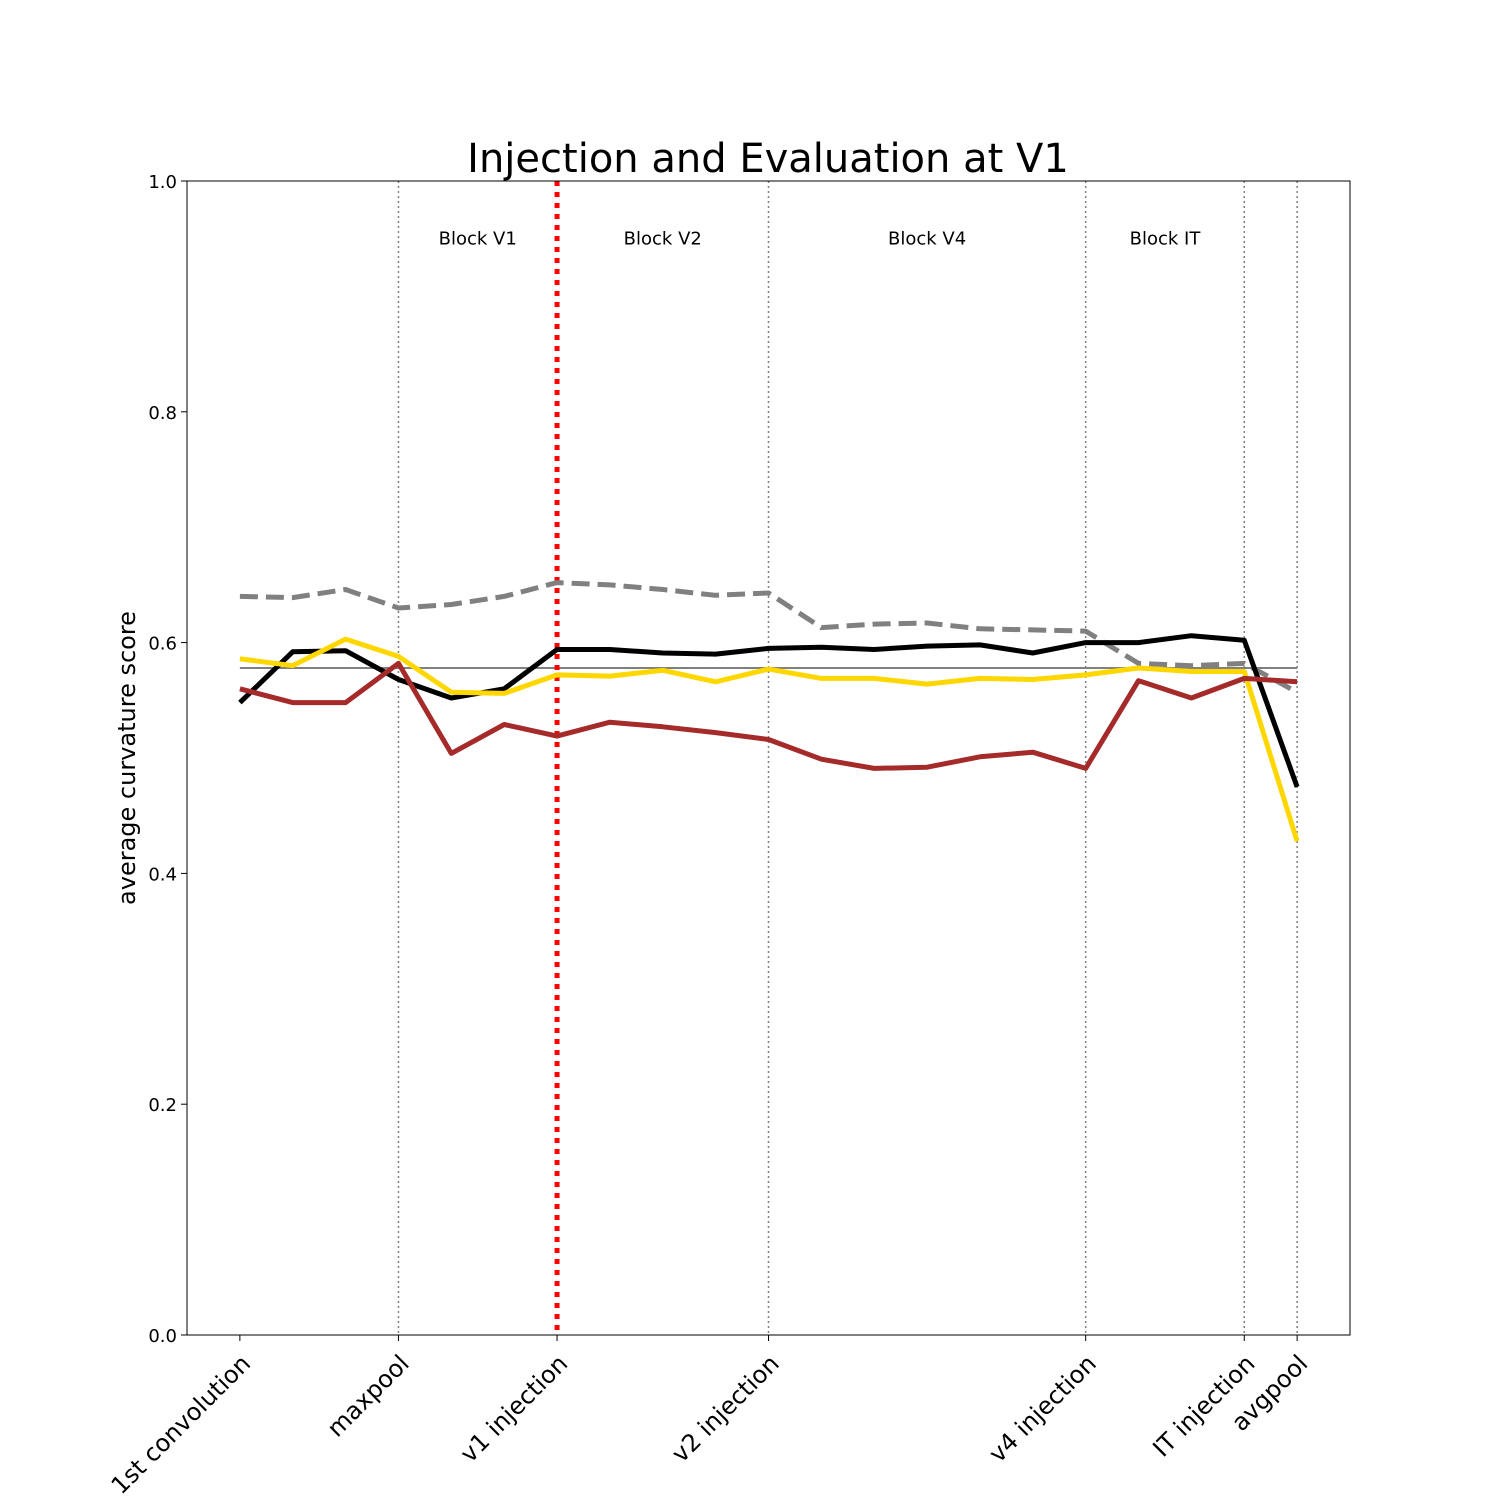 This screenshot has width=1500, height=1500. Describe the element at coordinates (162, 644) in the screenshot. I see `y-tick-label: 0.6` at that location.